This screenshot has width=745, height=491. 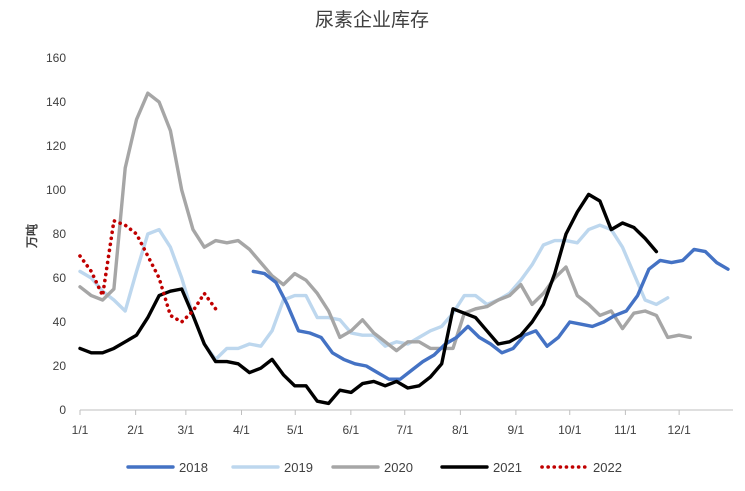 I want to click on y-tick-label: 20, so click(x=60, y=366).